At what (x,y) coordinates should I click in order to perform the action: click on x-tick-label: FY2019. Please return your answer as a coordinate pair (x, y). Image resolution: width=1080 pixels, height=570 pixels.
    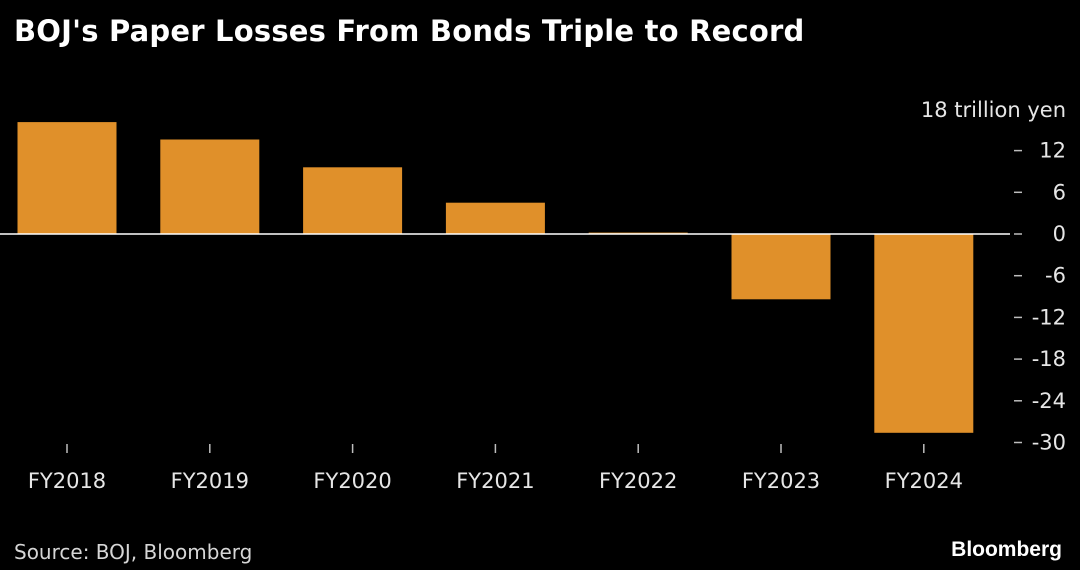
    Looking at the image, I should click on (210, 481).